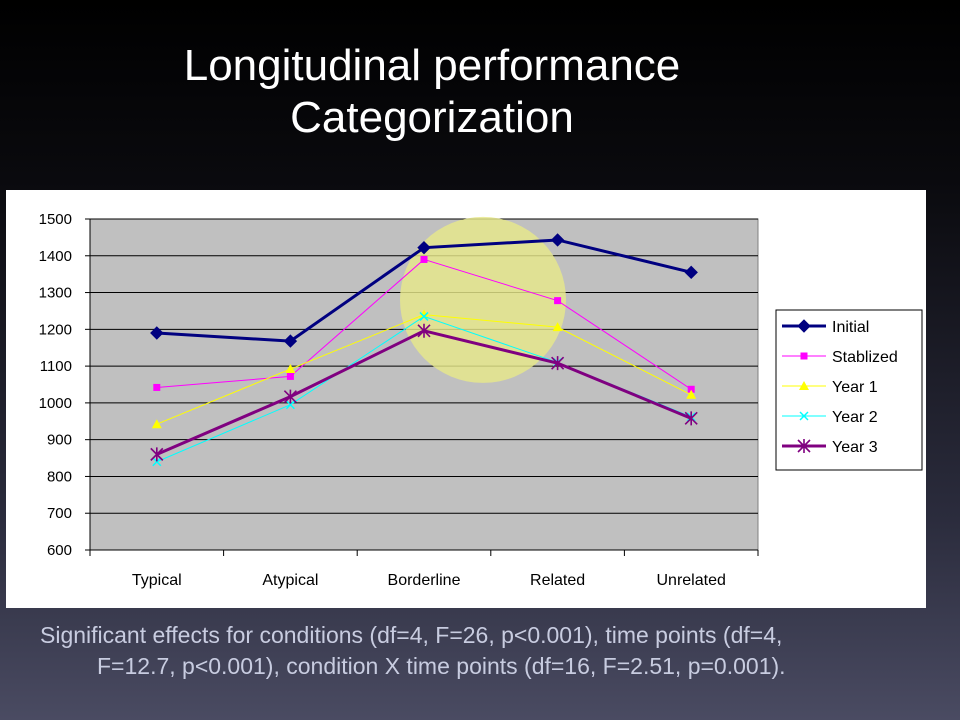 Image resolution: width=960 pixels, height=720 pixels. What do you see at coordinates (55, 329) in the screenshot?
I see `y-tick-label: 1200` at bounding box center [55, 329].